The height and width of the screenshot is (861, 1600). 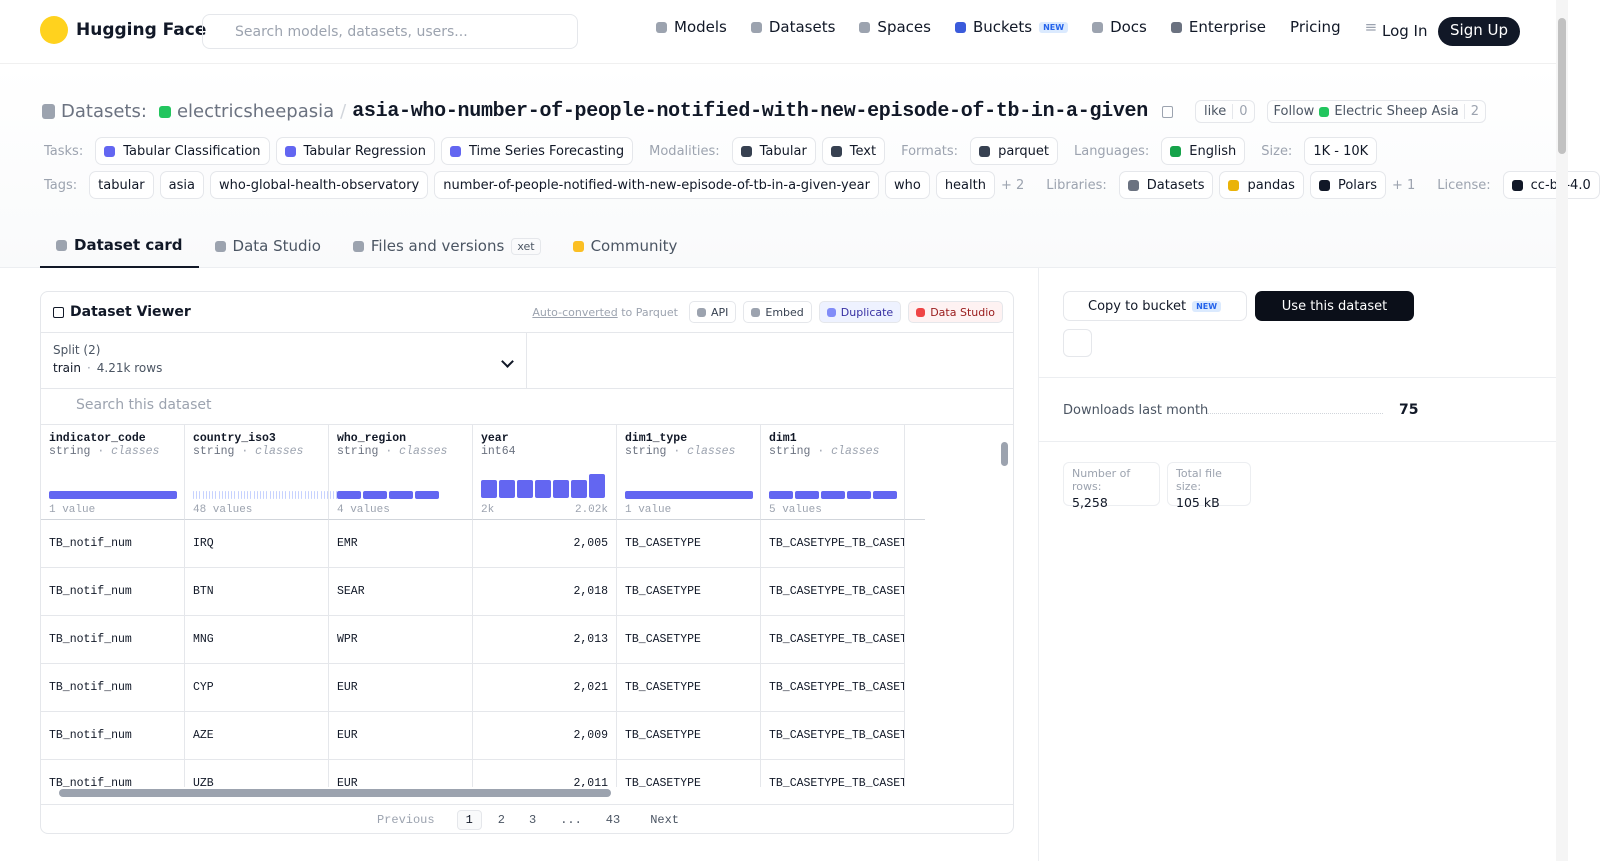 I want to click on table-cell: TB_notif_num, so click(x=113, y=688).